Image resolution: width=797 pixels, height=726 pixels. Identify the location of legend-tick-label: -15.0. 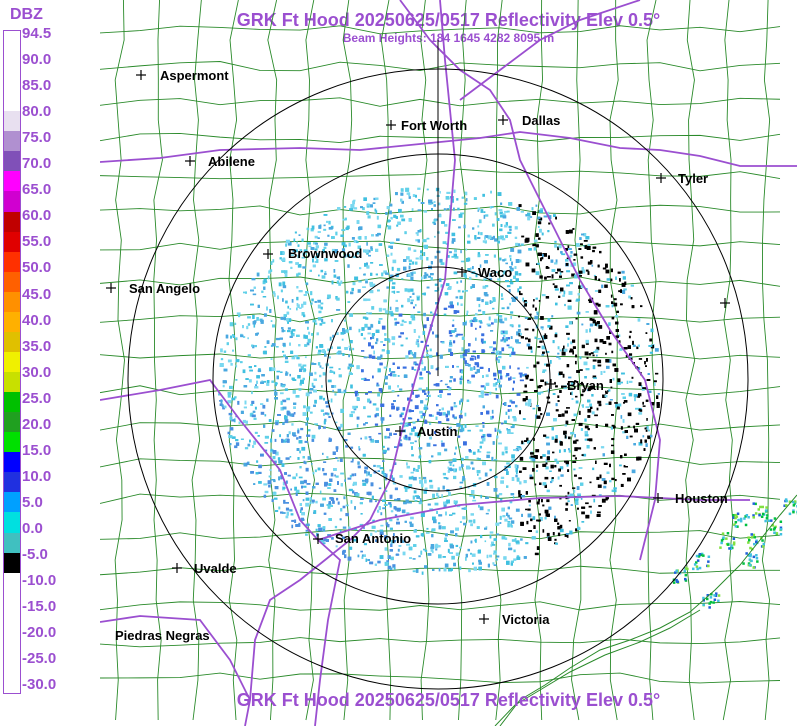
(39, 607).